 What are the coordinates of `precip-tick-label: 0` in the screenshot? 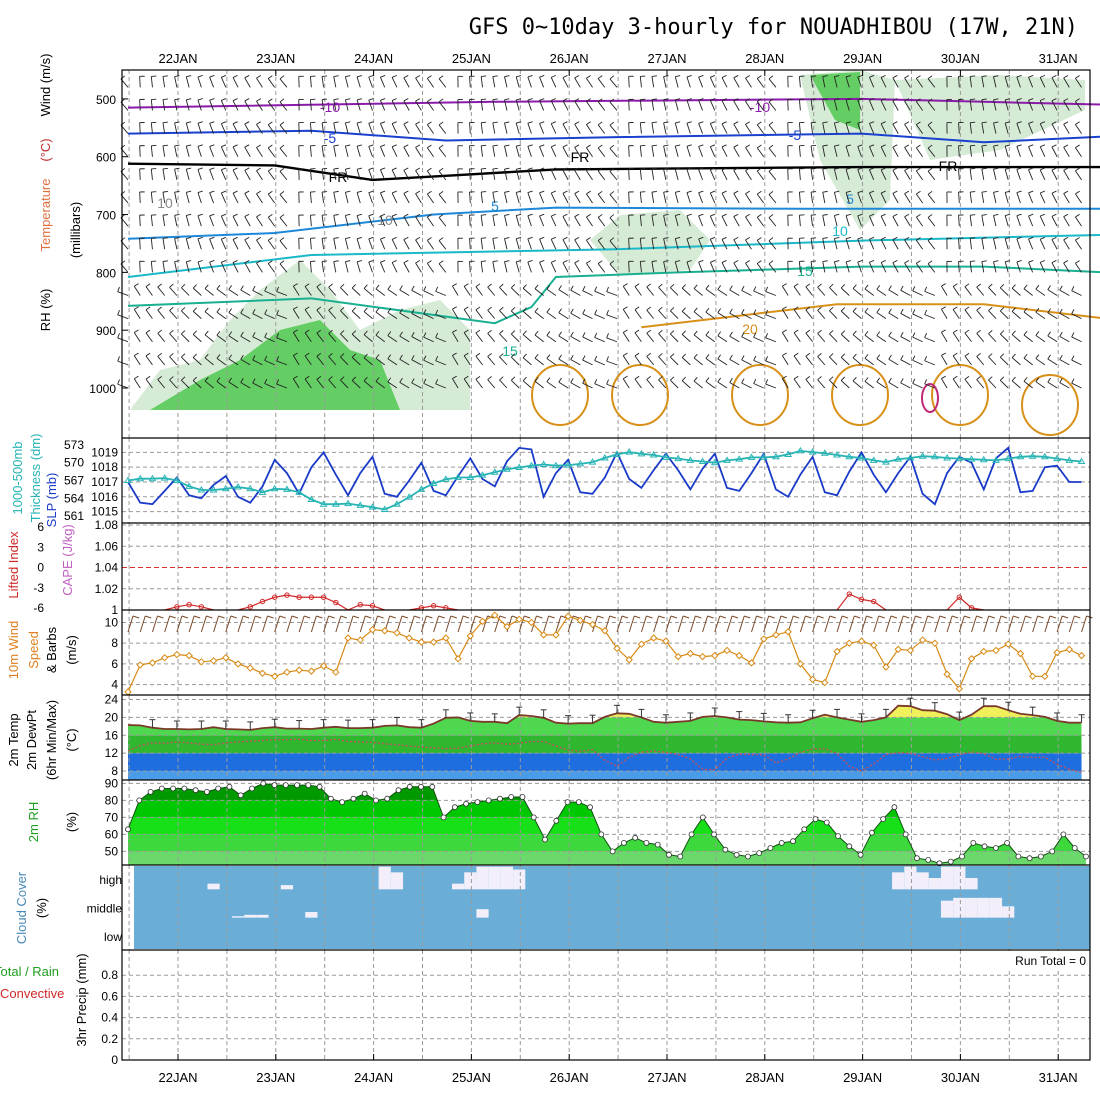 It's located at (114, 1060).